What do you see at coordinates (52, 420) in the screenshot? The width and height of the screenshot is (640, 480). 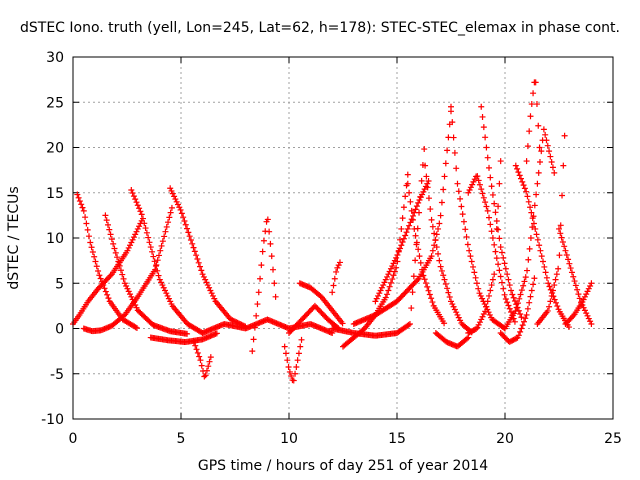 I see `y-tick-label: -10` at bounding box center [52, 420].